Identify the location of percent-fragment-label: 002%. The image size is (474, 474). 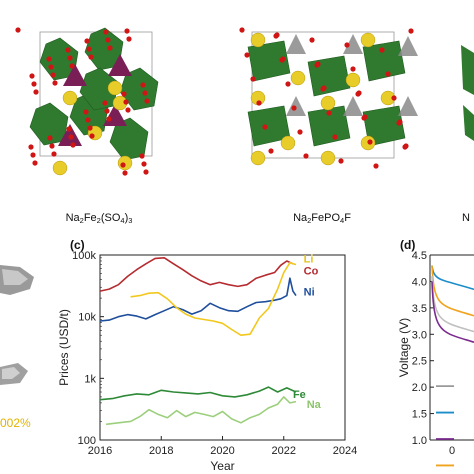
(15, 423).